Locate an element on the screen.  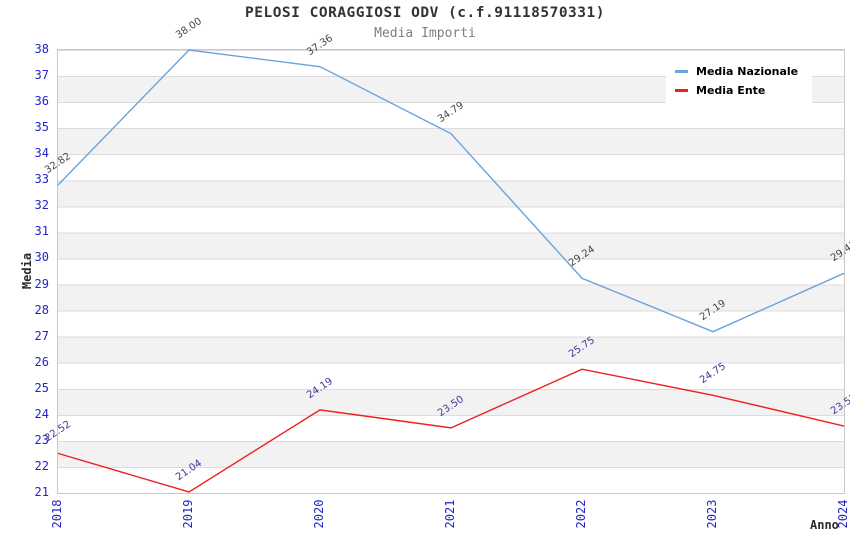
x-tick-label: 2018 is located at coordinates (57, 514).